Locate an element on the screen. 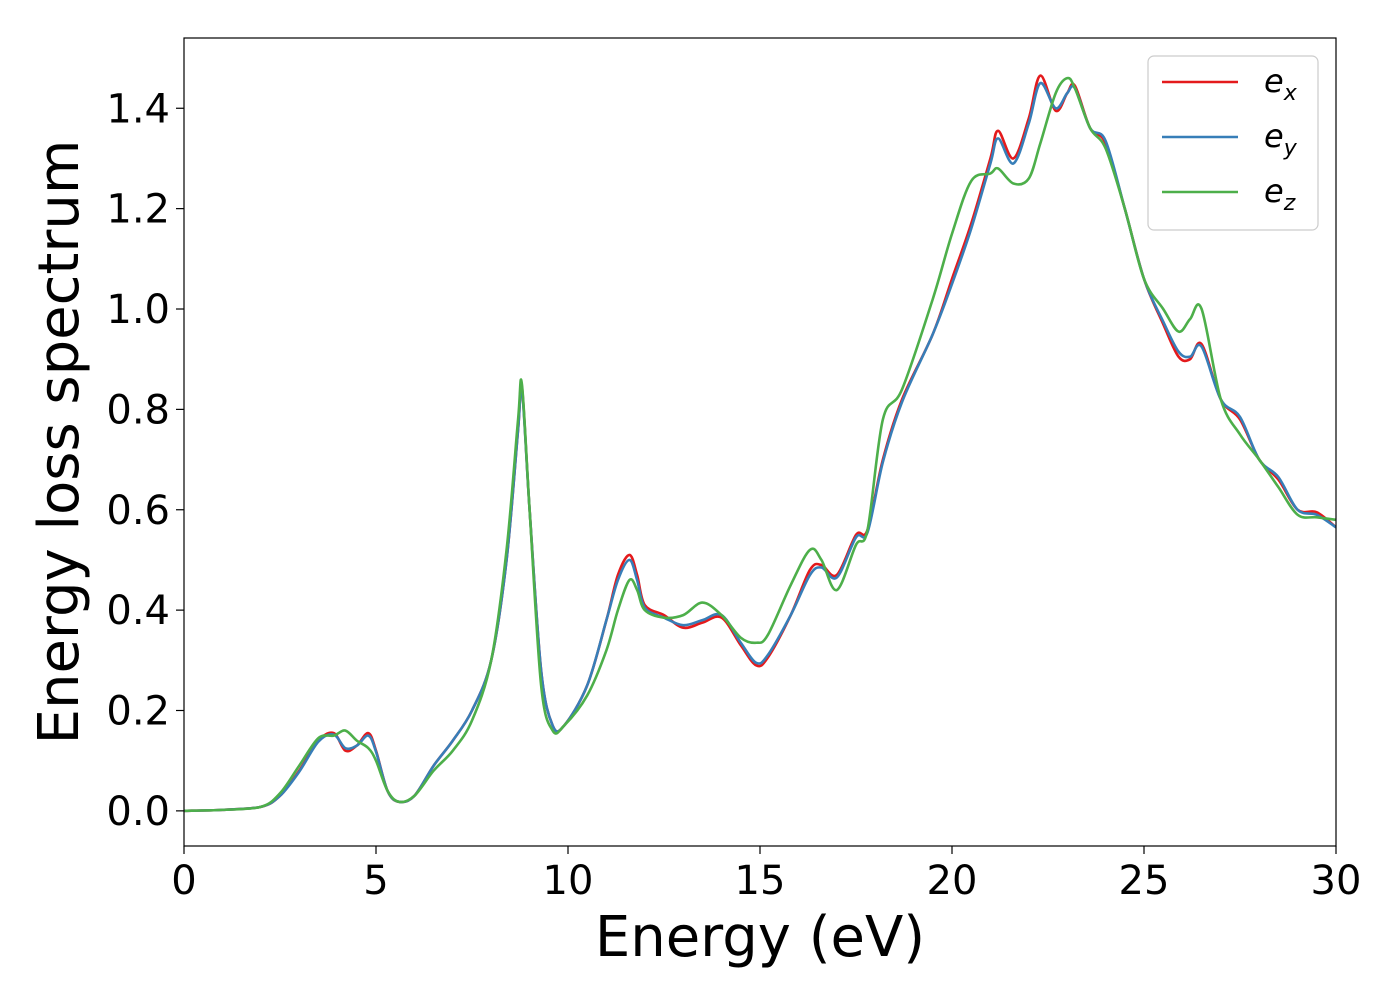 The height and width of the screenshot is (1000, 1400). x-axis: 0 5 10 15 20 25 30 is located at coordinates (766, 875).